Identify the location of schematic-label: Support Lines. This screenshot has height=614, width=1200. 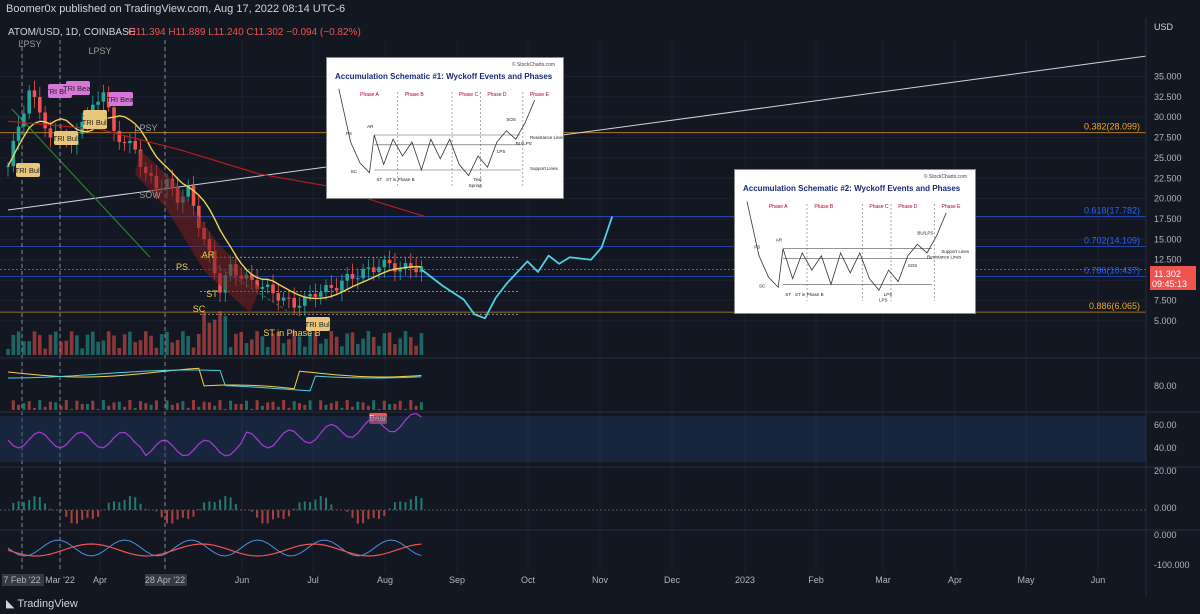
(544, 168).